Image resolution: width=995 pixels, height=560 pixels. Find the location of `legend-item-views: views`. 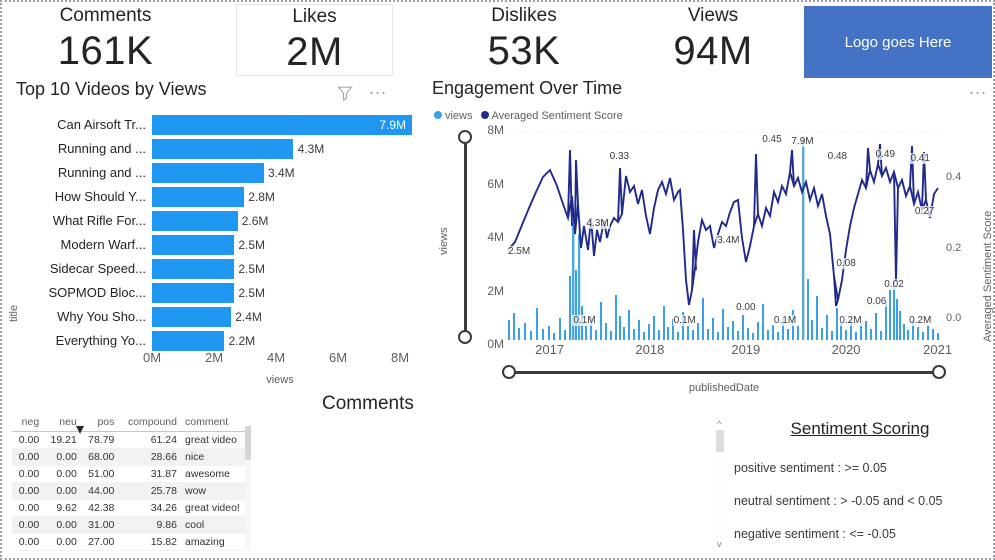

legend-item-views: views is located at coordinates (453, 116).